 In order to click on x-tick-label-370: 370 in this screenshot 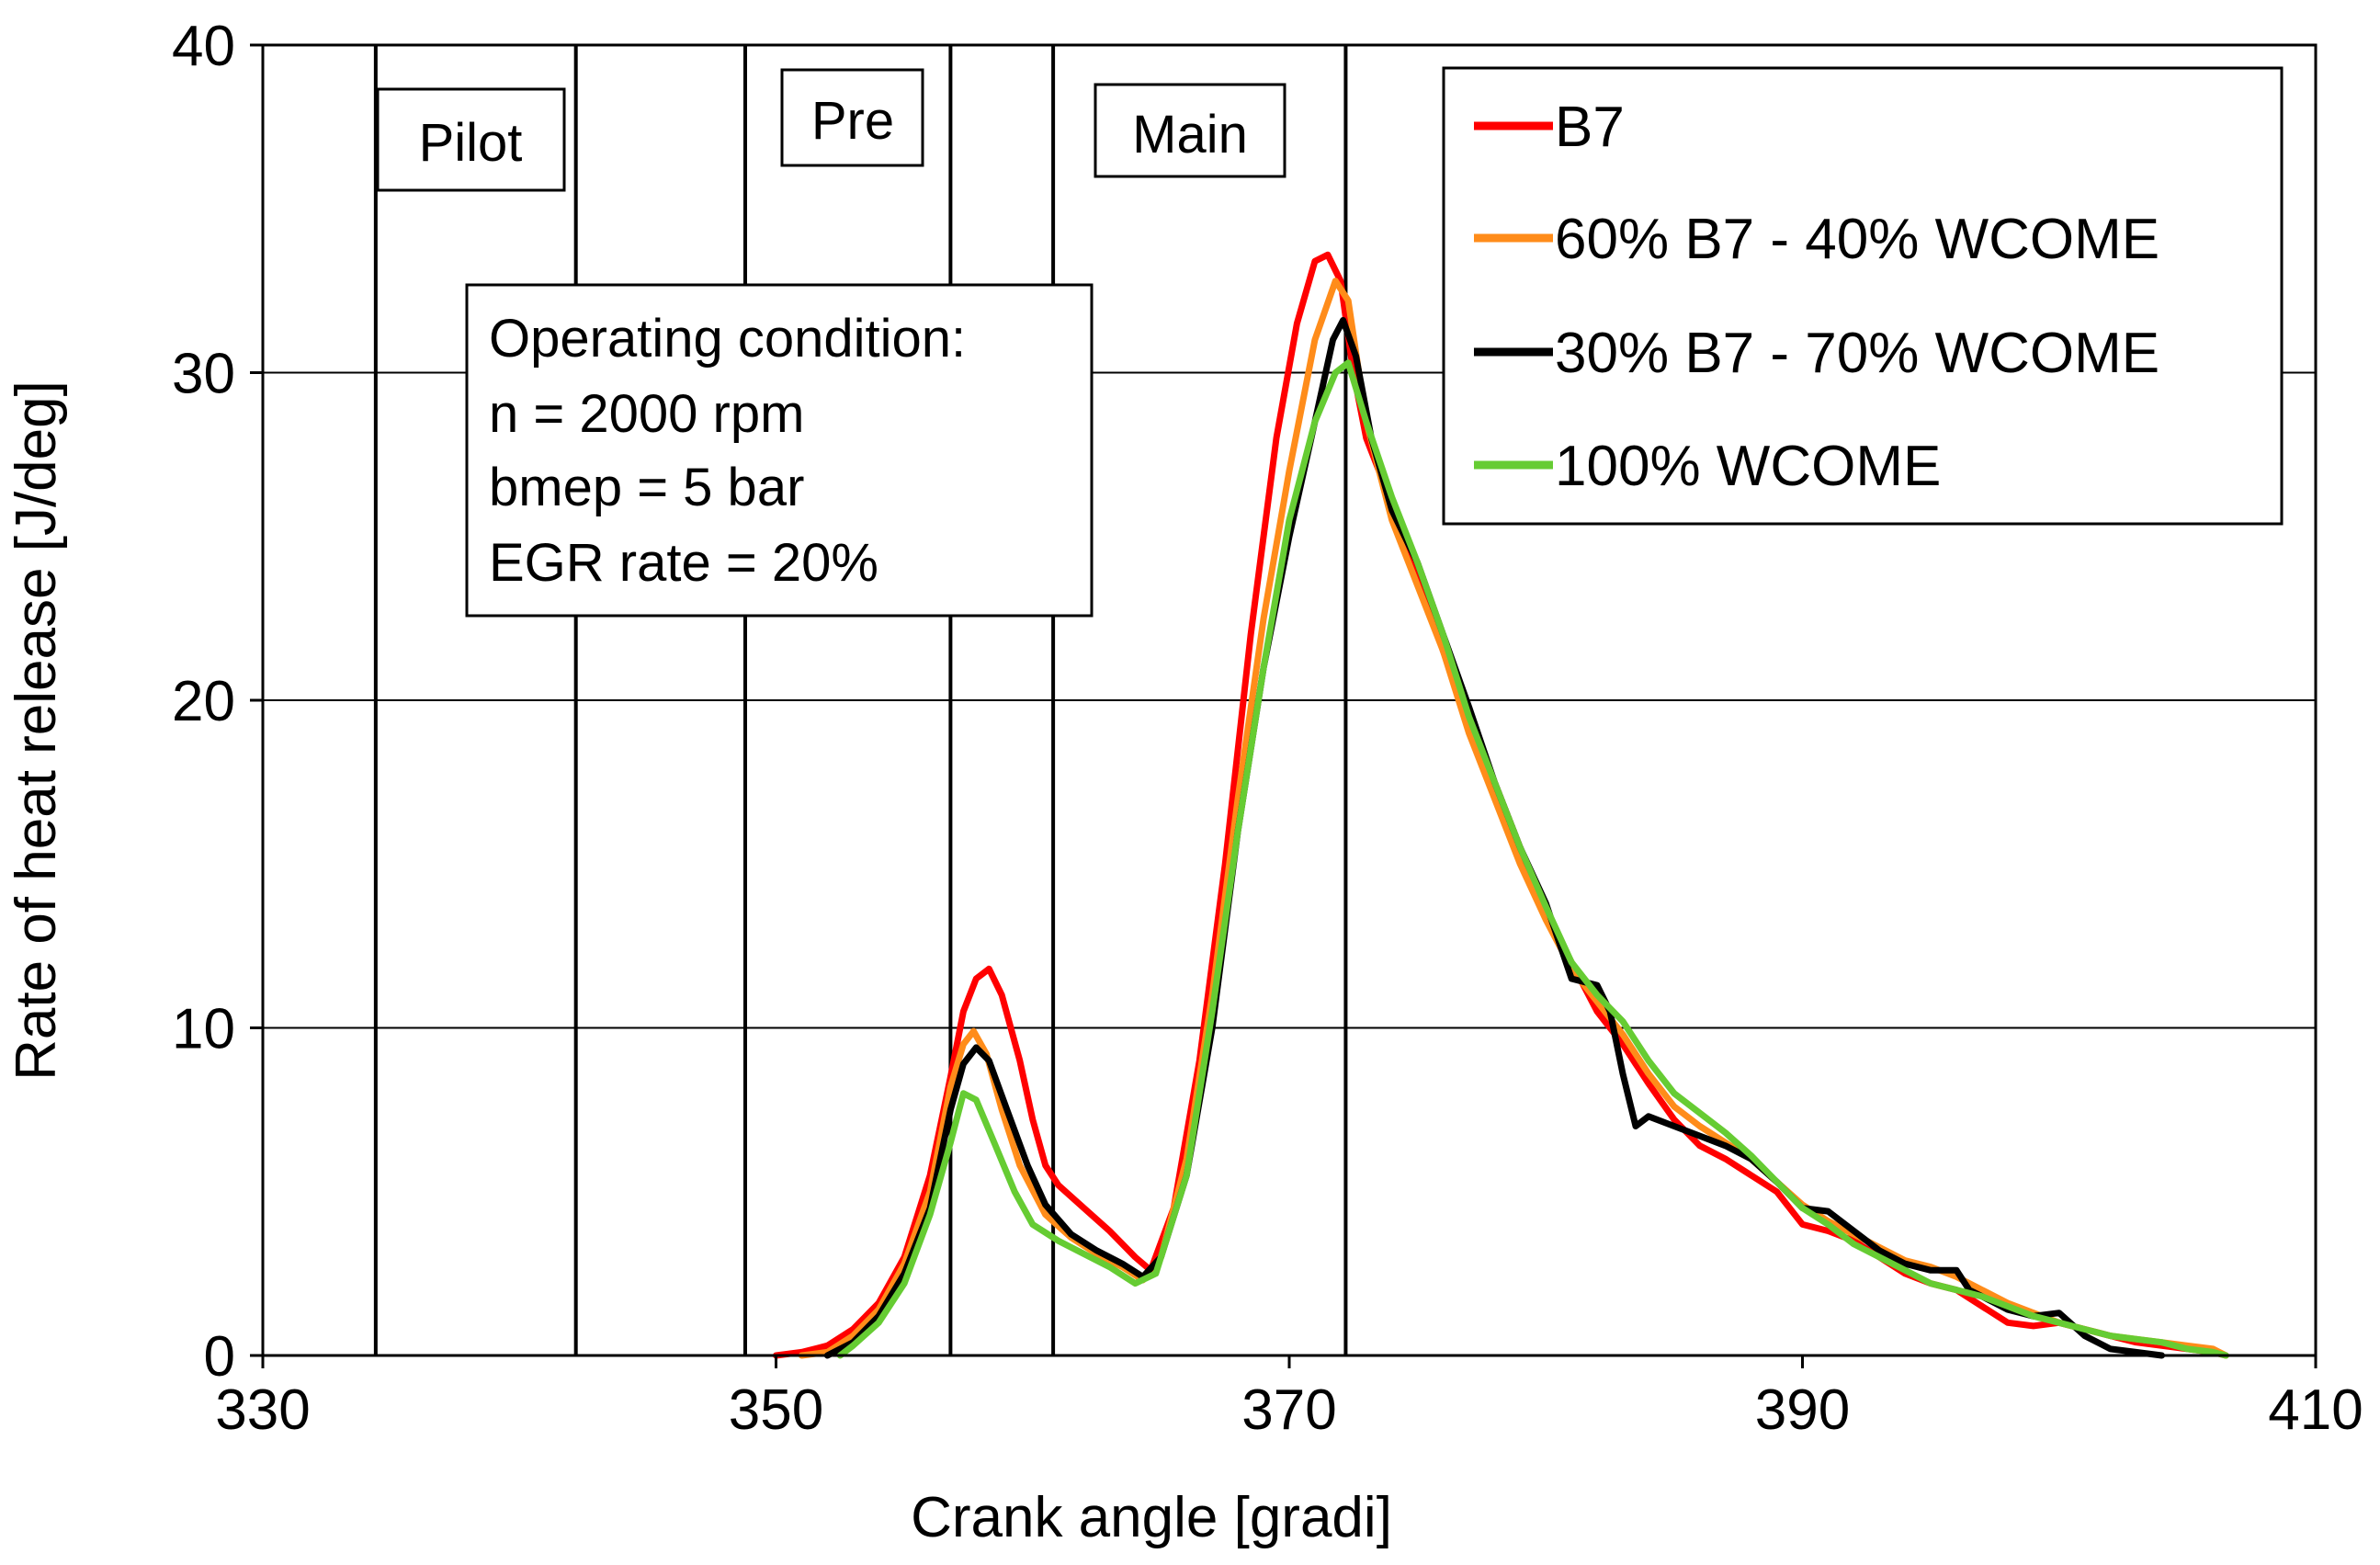, I will do `click(1288, 1410)`.